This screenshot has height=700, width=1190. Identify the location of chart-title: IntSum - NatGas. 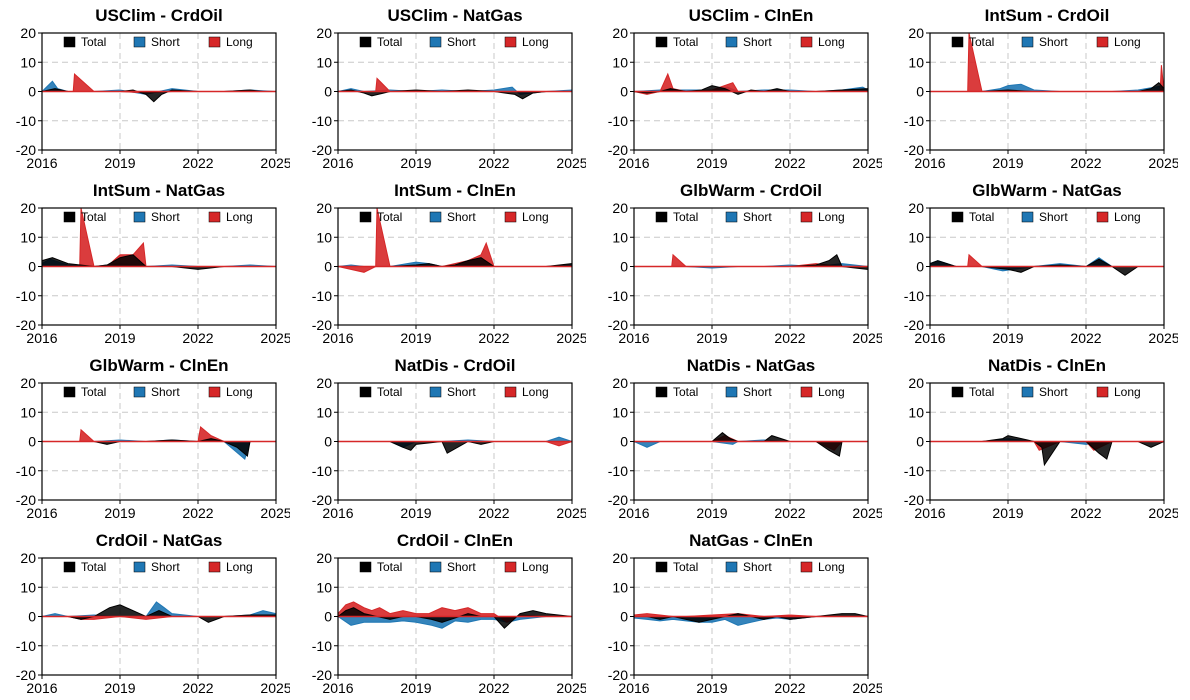
(159, 190).